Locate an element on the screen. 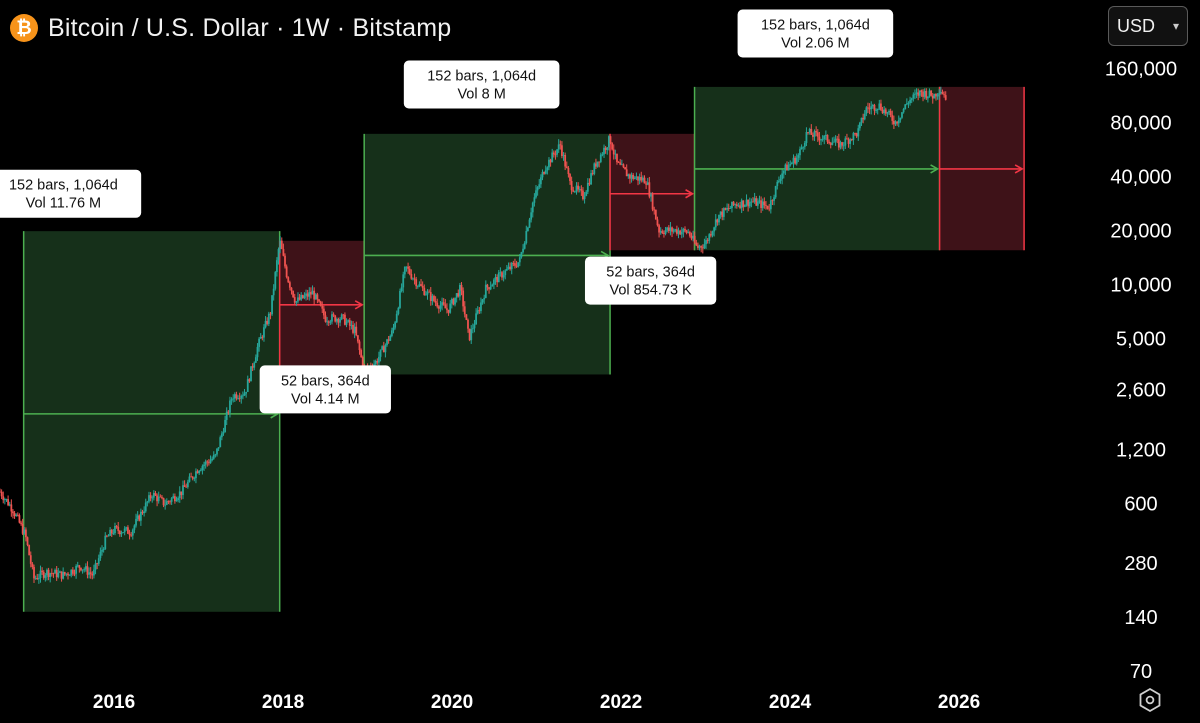 The height and width of the screenshot is (723, 1200). x-tick-label: 2022 is located at coordinates (621, 702).